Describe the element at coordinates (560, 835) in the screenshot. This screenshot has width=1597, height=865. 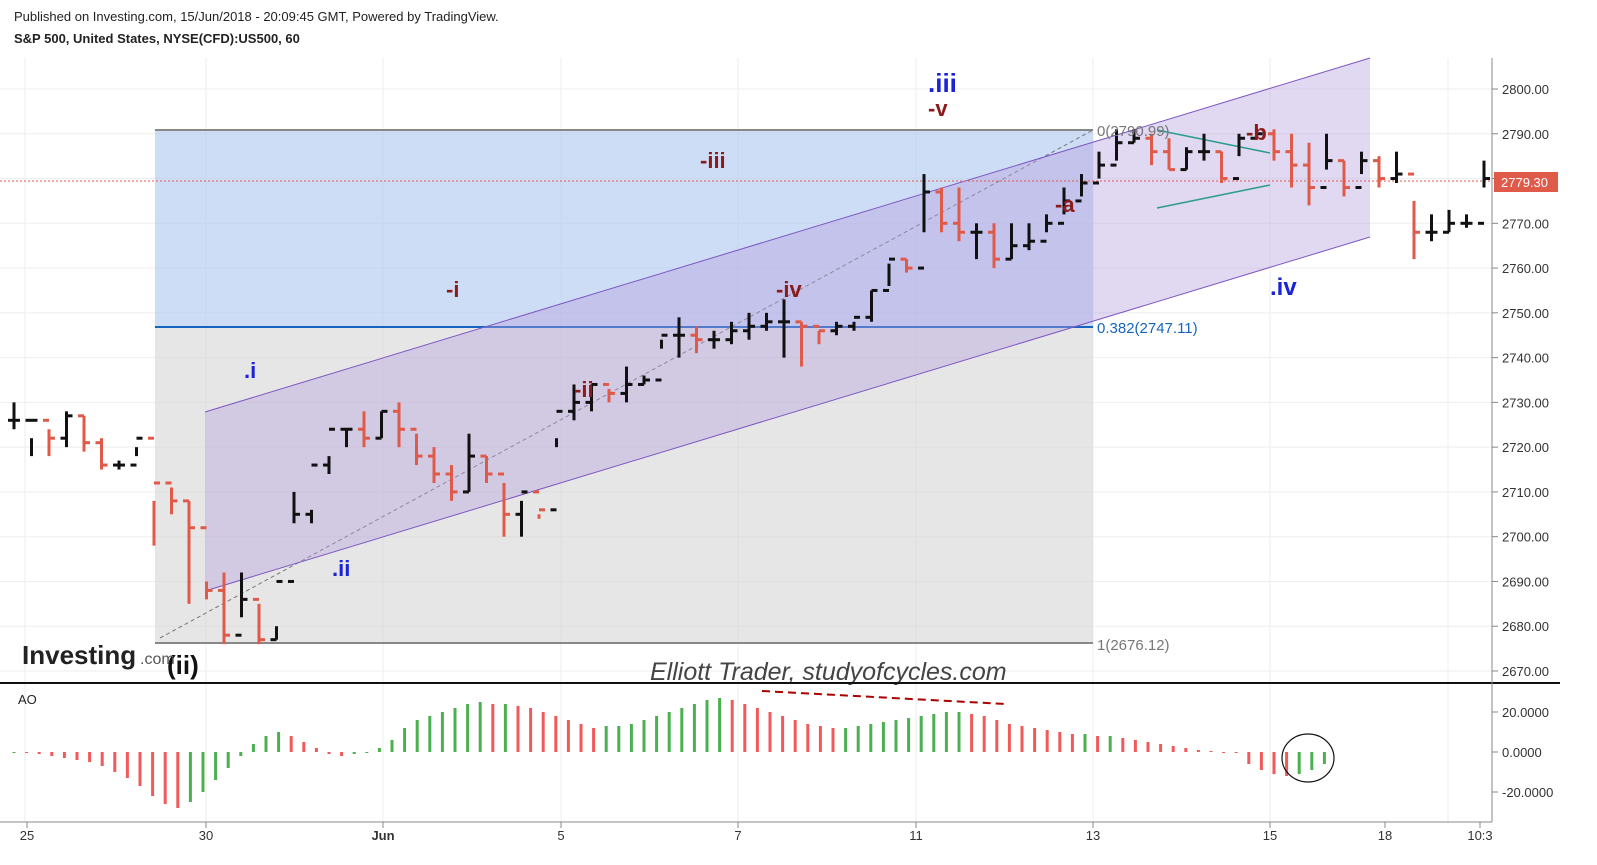
I see `time-tick-label: 5` at that location.